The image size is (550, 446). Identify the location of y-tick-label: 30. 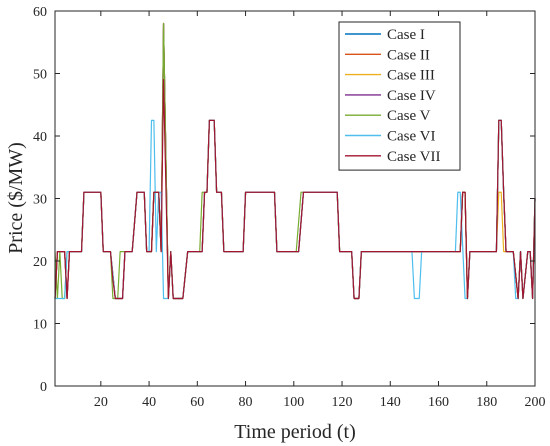
(40, 200).